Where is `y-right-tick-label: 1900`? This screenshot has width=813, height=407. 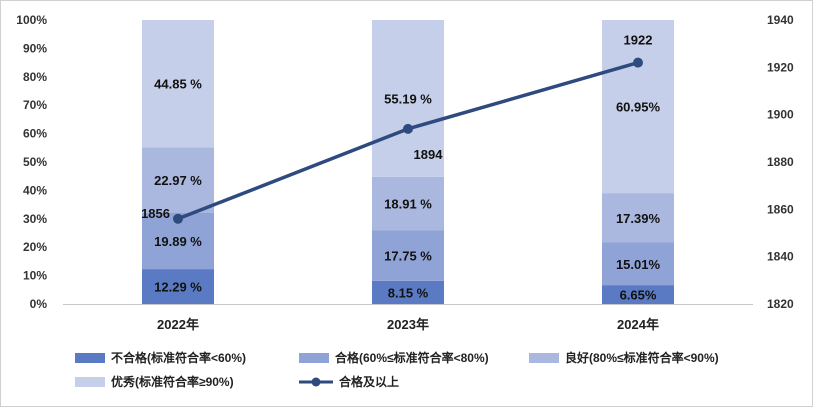
y-right-tick-label: 1900 is located at coordinates (780, 115).